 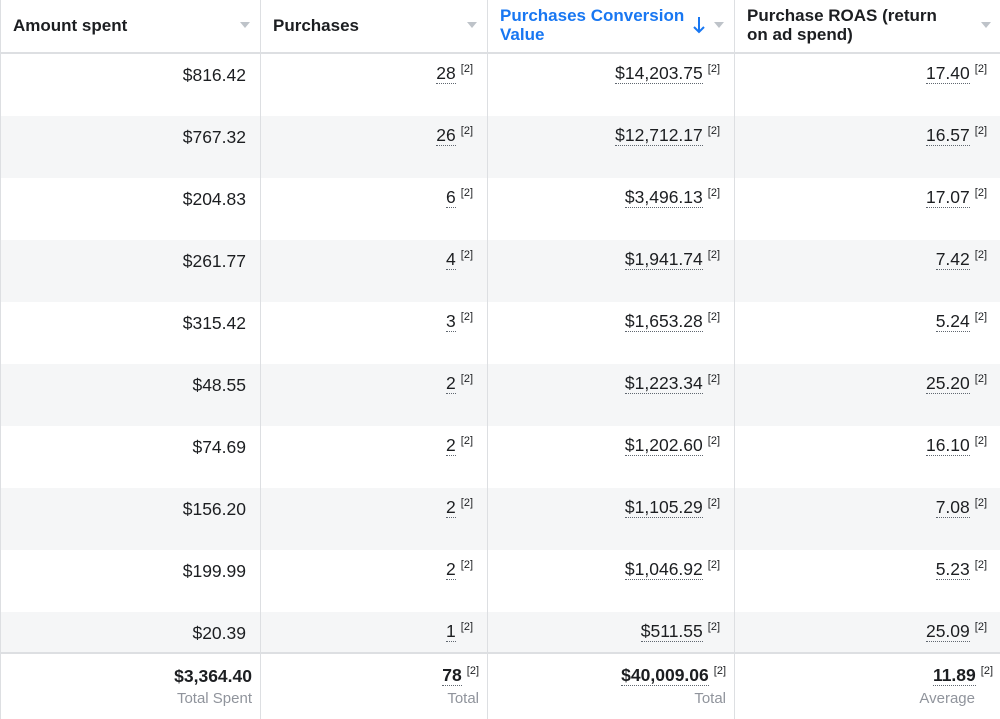 What do you see at coordinates (611, 26) in the screenshot?
I see `column-header-conversion-value: Purchases Conversion Value` at bounding box center [611, 26].